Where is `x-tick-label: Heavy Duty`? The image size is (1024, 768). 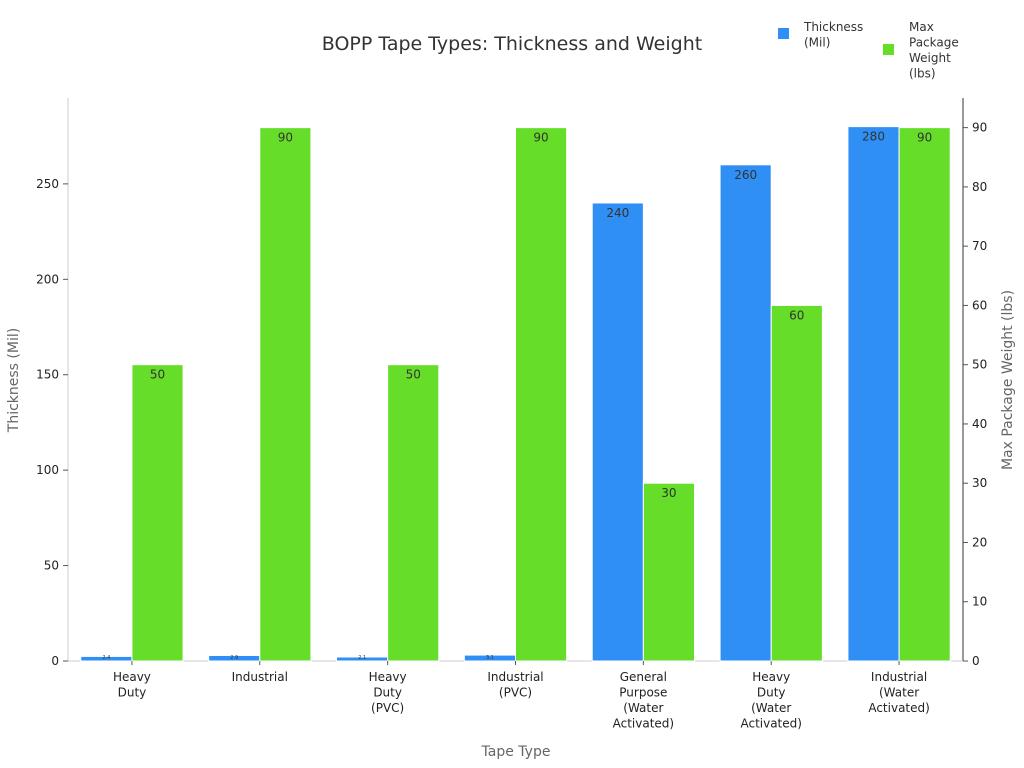
x-tick-label: Heavy Duty is located at coordinates (132, 685).